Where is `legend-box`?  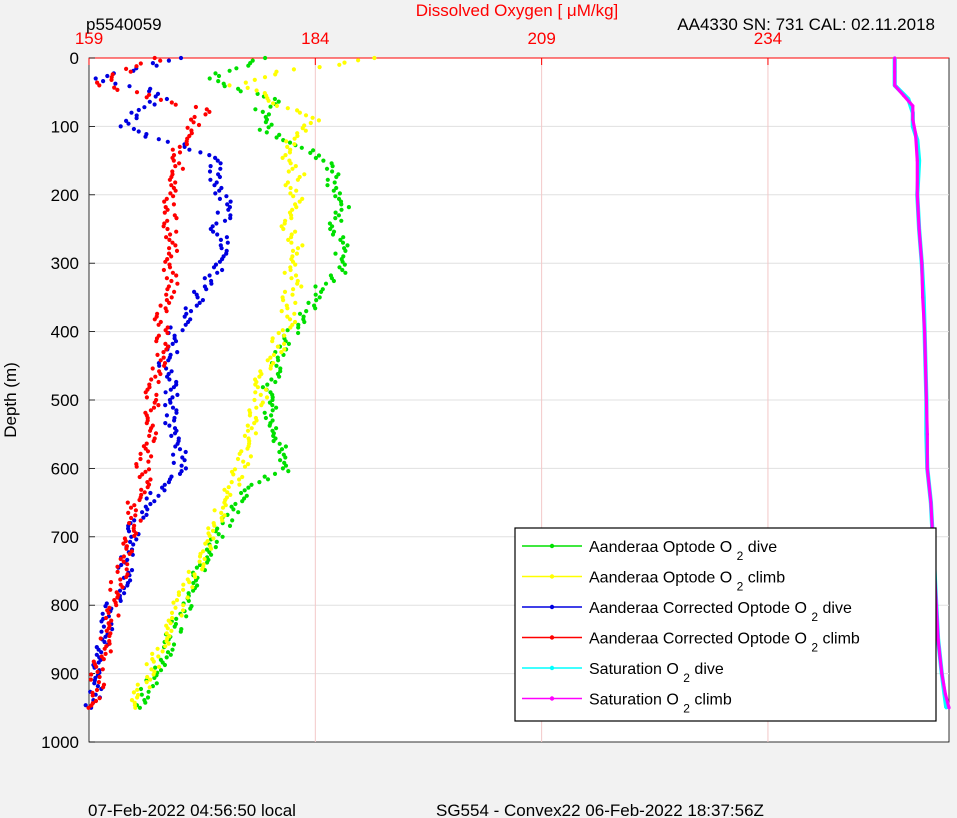
legend-box is located at coordinates (725, 624).